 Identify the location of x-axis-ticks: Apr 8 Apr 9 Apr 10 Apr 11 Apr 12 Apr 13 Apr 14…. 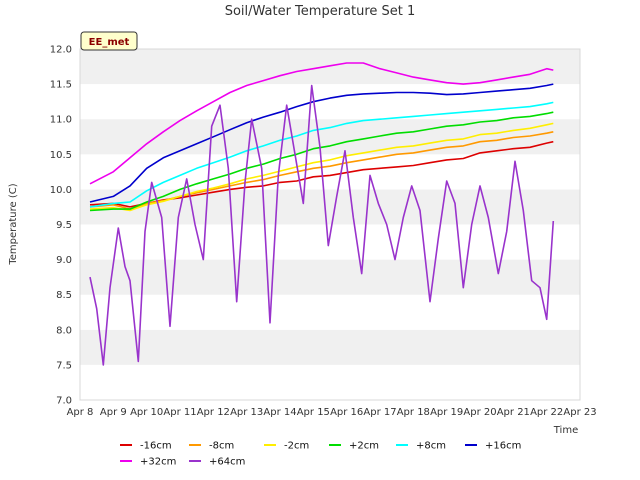
(332, 412).